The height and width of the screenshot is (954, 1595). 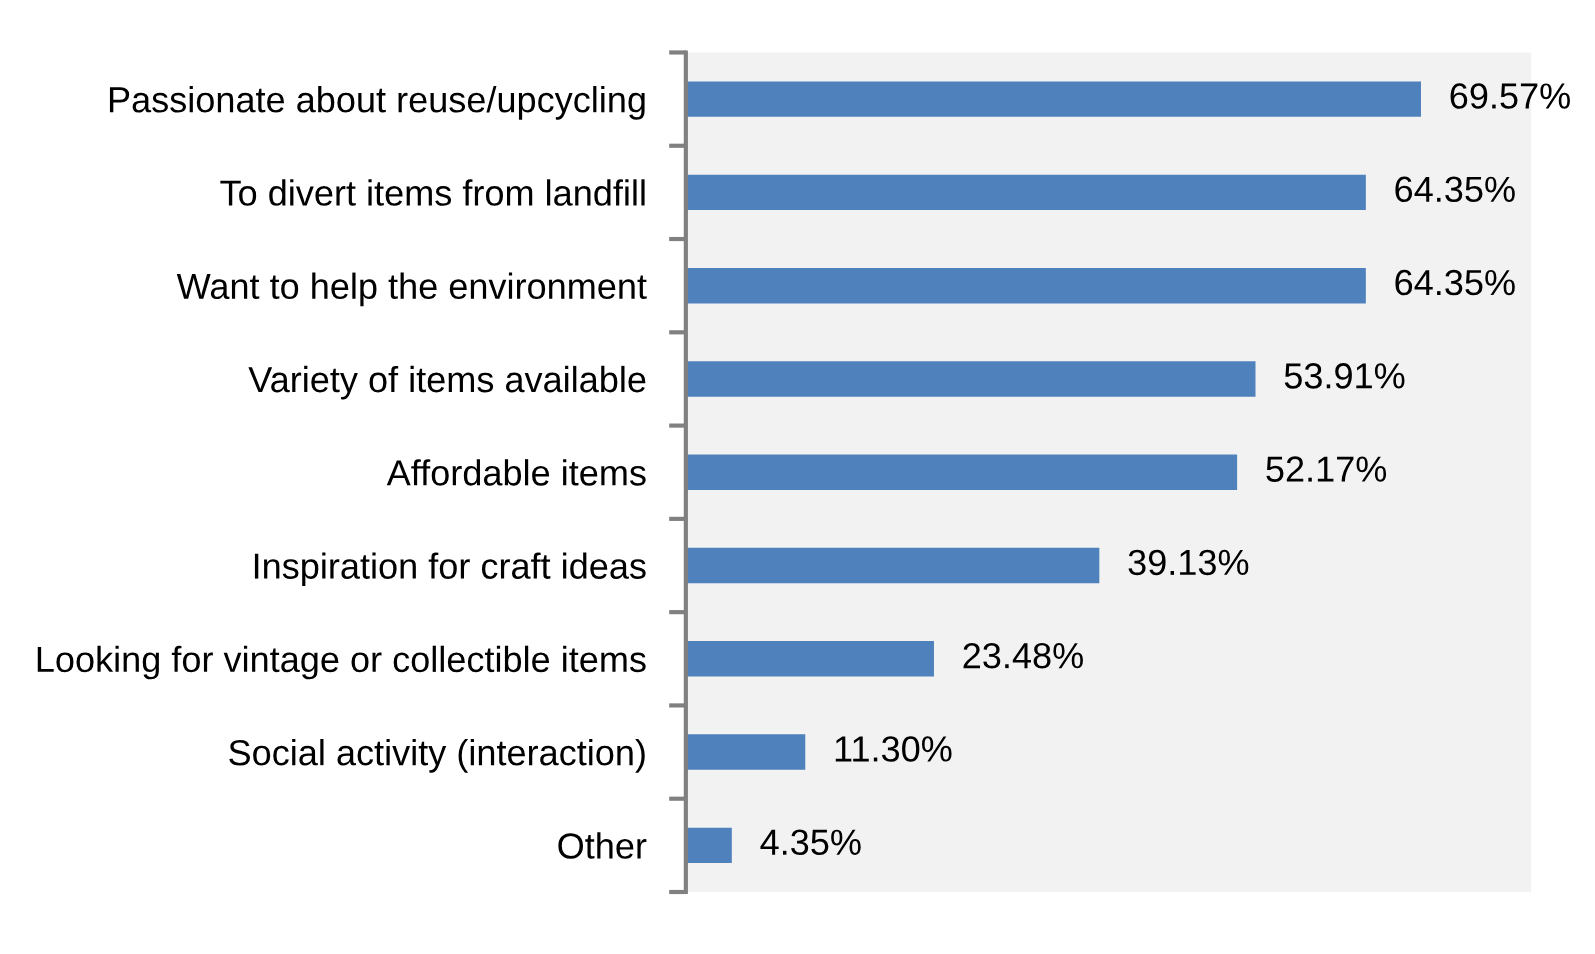 What do you see at coordinates (516, 472) in the screenshot?
I see `y-tick-label: Affordable items` at bounding box center [516, 472].